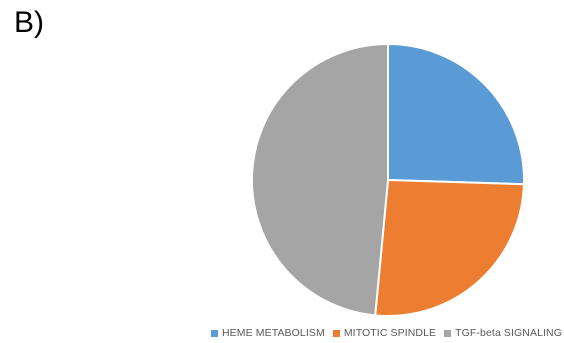 This screenshot has width=564, height=343. Describe the element at coordinates (448, 333) in the screenshot. I see `legend-swatch-tgf-beta-signaling` at that location.